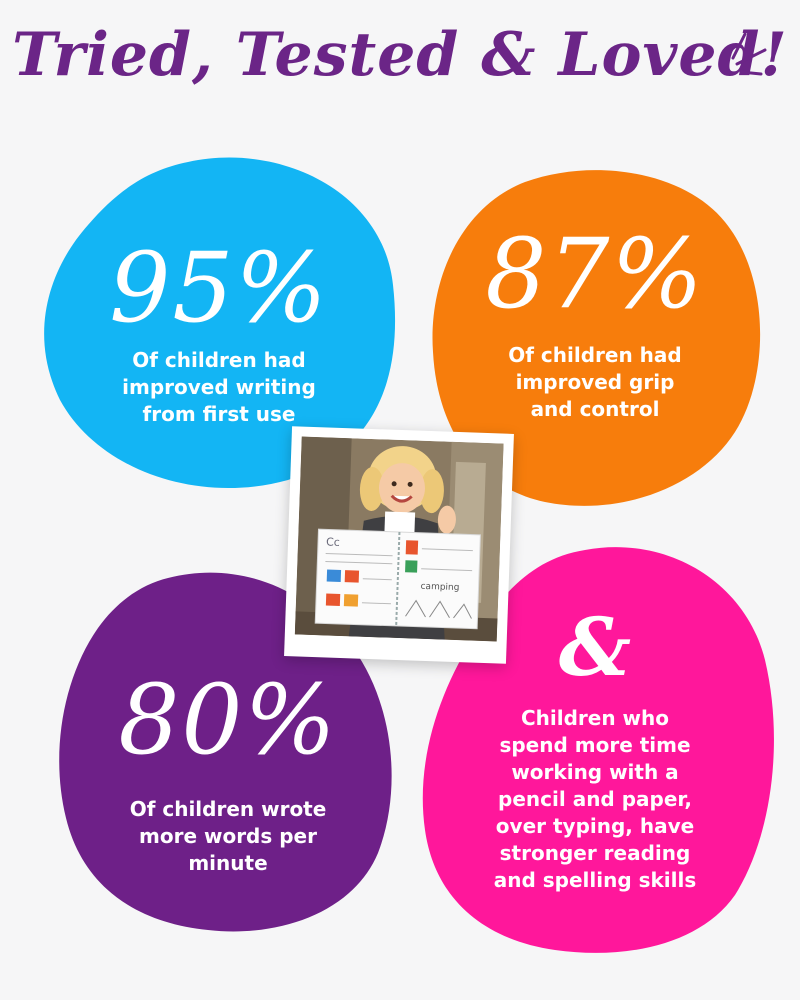 The image size is (800, 1000). I want to click on blue-blob-shape, so click(220, 323).